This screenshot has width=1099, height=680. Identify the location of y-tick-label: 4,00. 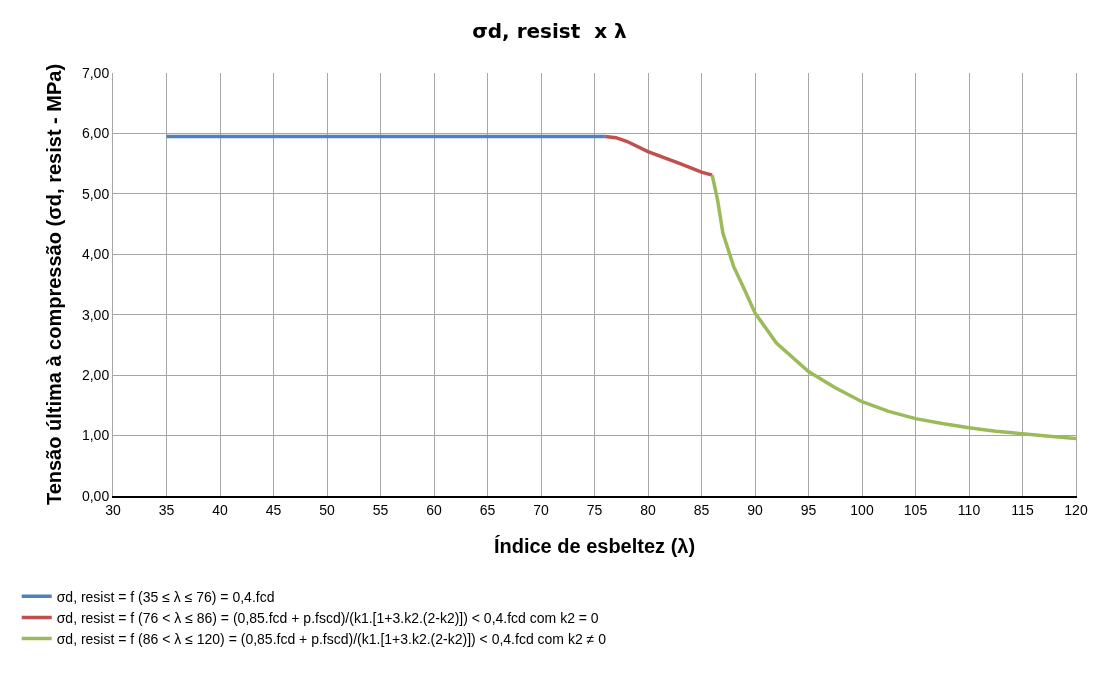
(95, 254).